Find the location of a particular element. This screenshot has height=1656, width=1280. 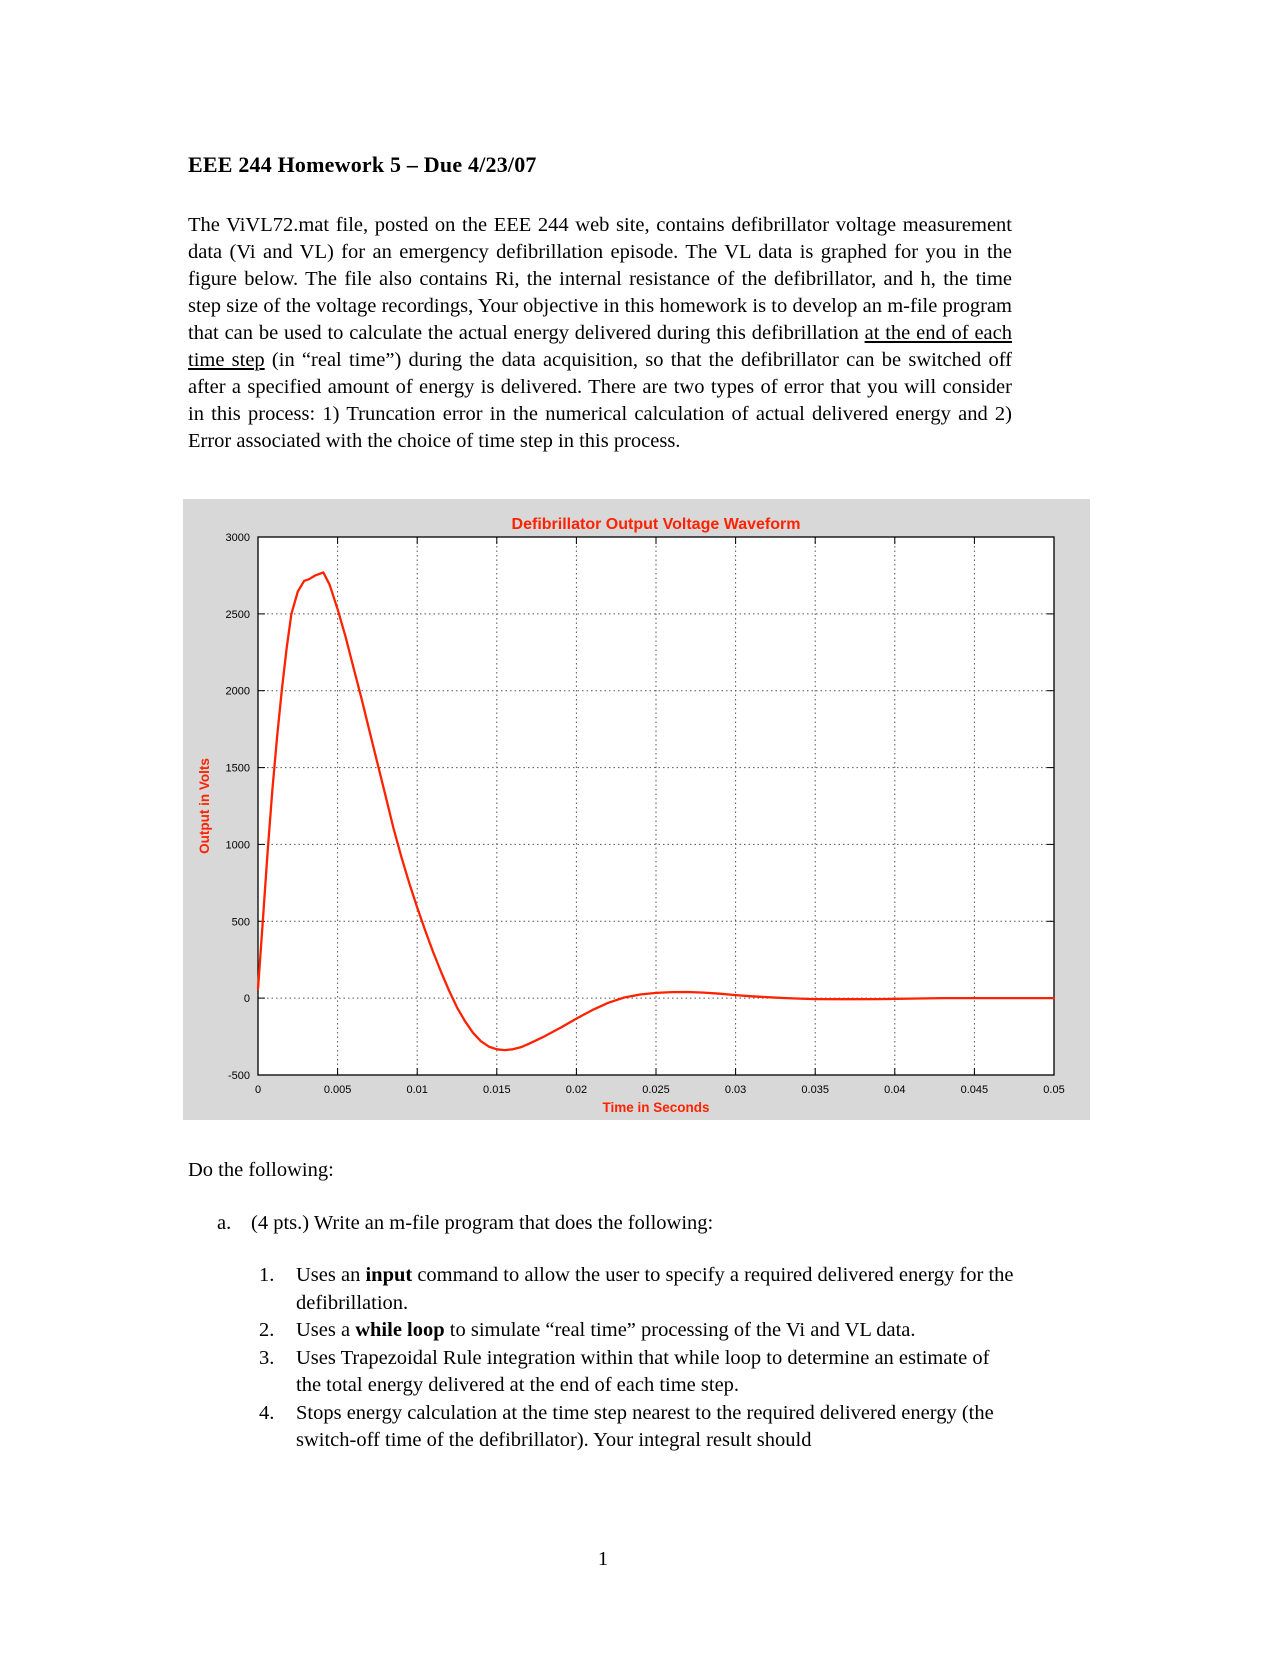

y-tick-label: 500 is located at coordinates (241, 922).